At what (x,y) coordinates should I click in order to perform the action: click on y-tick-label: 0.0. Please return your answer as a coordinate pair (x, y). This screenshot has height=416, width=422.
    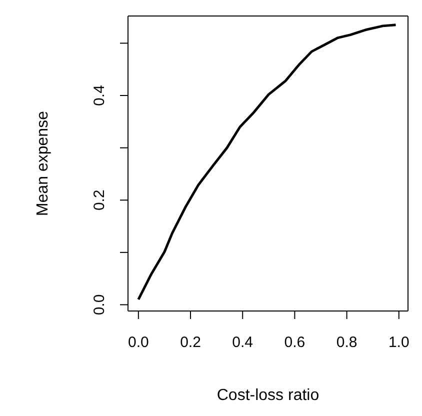
    Looking at the image, I should click on (99, 305).